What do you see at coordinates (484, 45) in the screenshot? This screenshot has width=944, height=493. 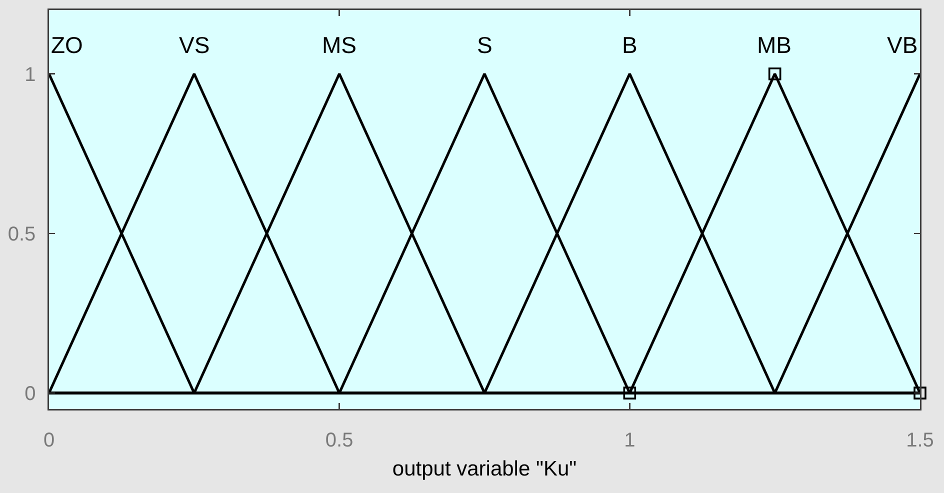 I see `series-label: S` at bounding box center [484, 45].